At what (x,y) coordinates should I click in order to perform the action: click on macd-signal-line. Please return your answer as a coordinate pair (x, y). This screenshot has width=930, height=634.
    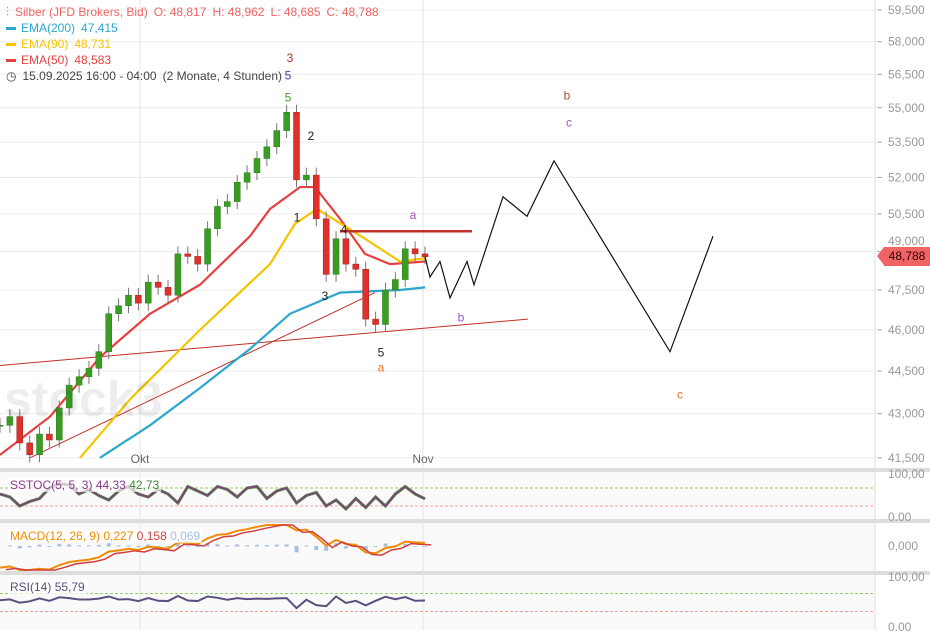
    Looking at the image, I should click on (218, 547).